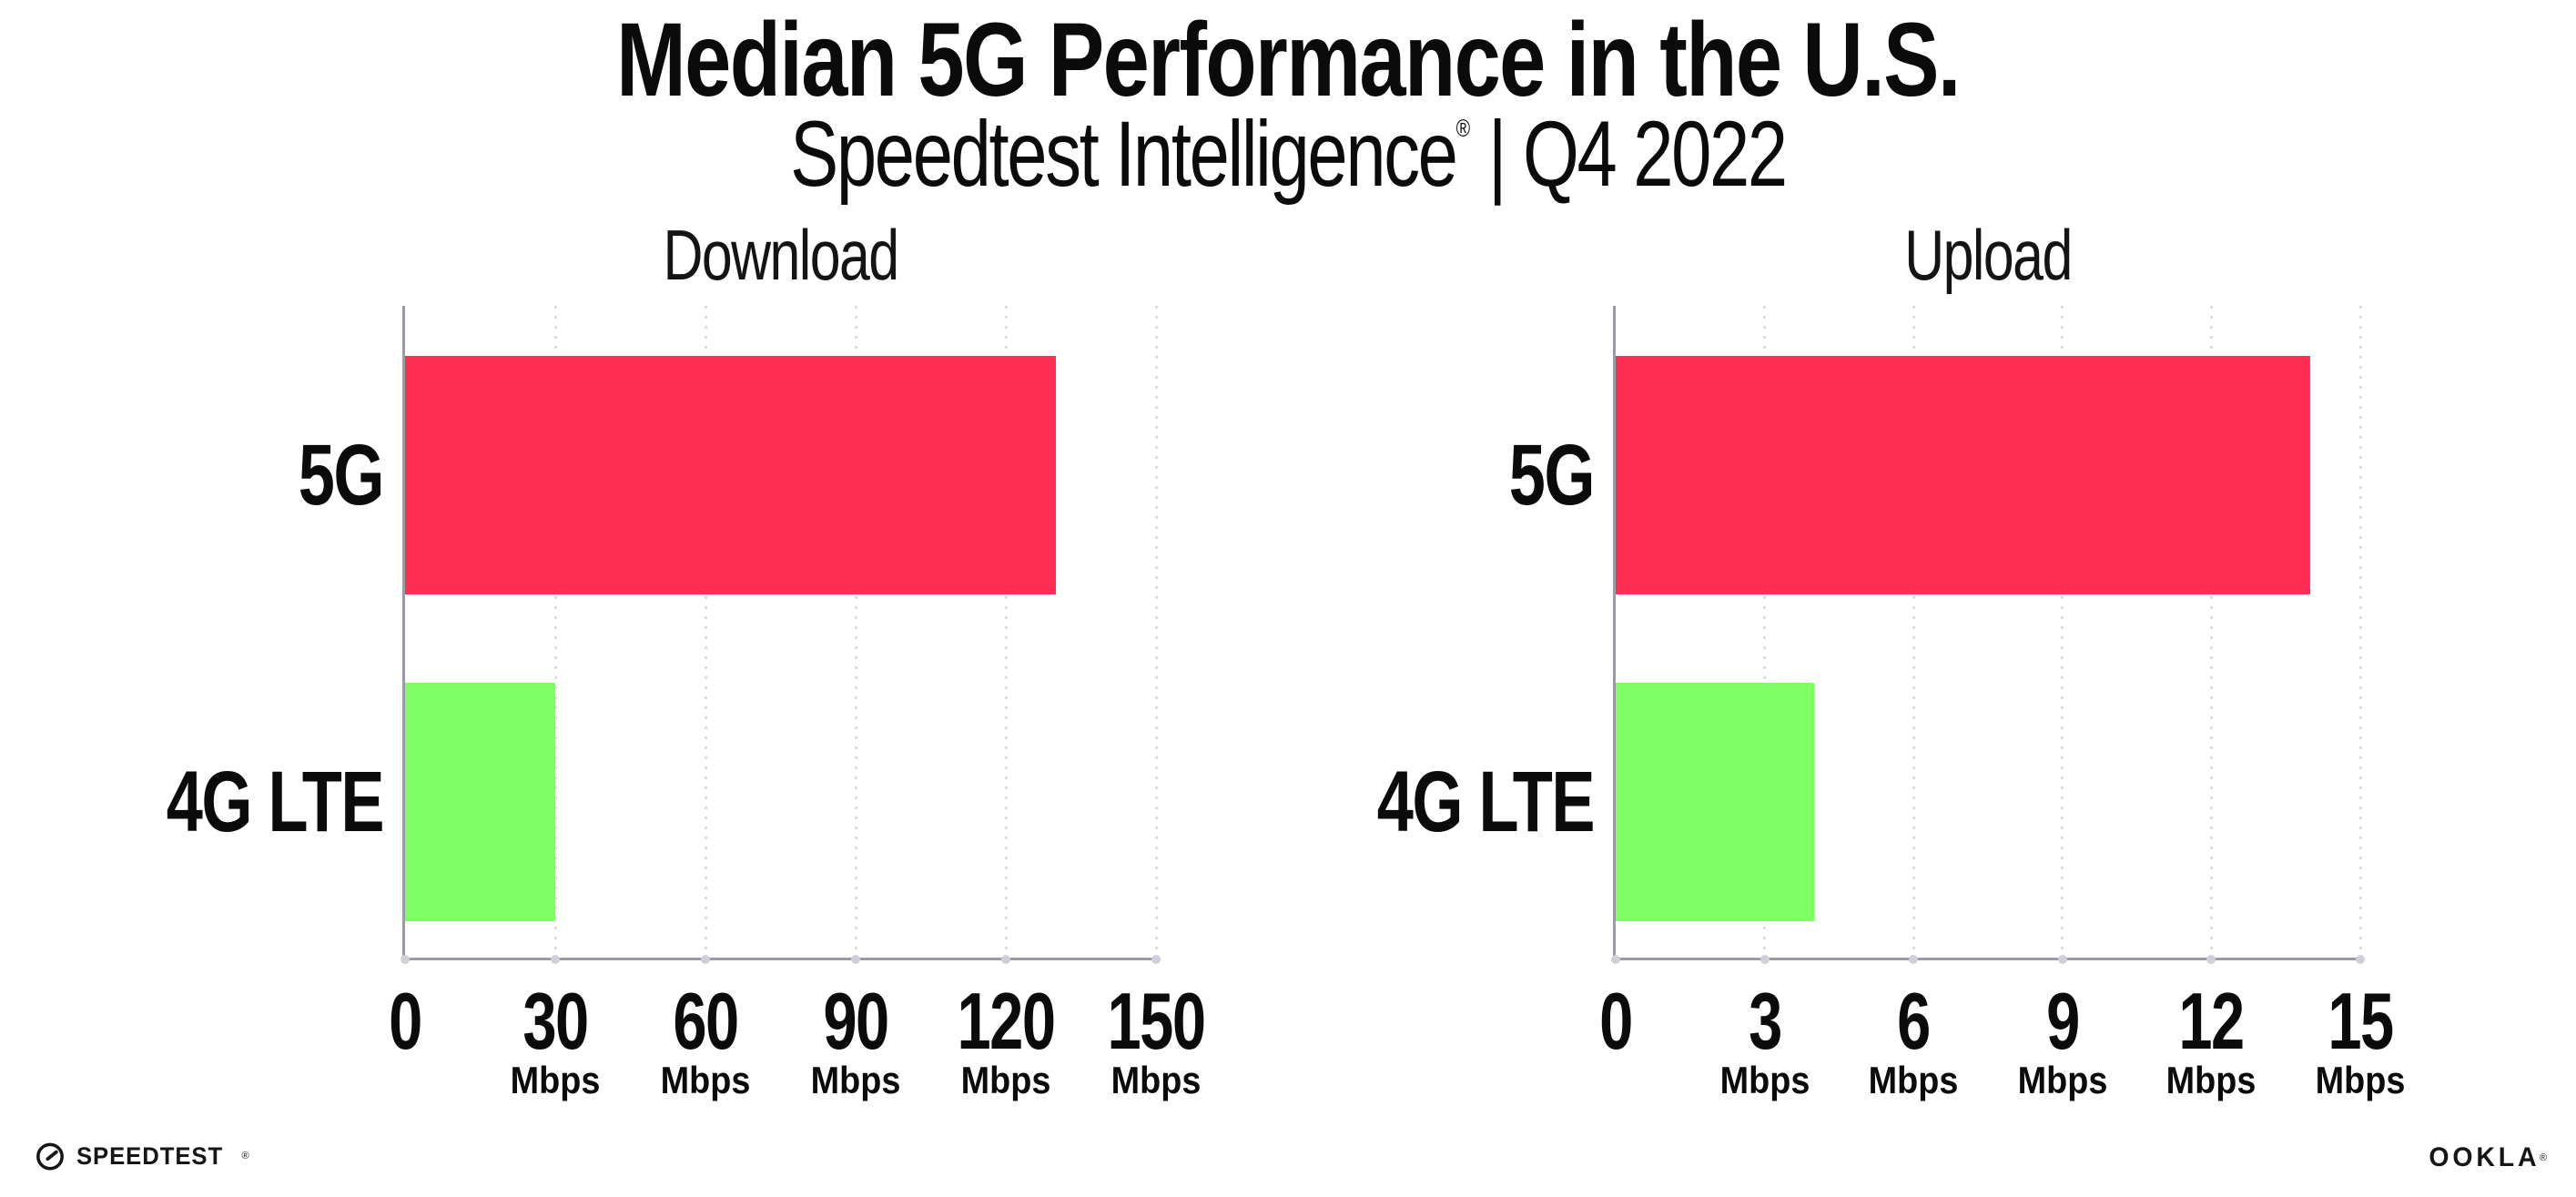 The image size is (2576, 1197). What do you see at coordinates (1124, 154) in the screenshot?
I see `subtitle-brand: Speedtest Intelligence` at bounding box center [1124, 154].